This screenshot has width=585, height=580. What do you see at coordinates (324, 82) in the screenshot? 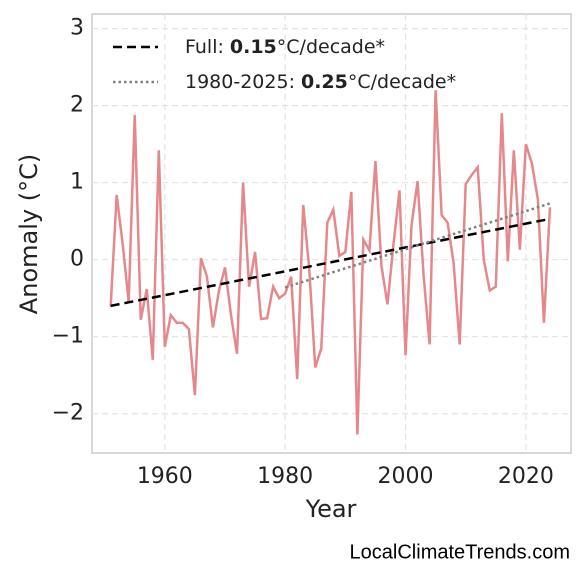
I see `legend-rate: 0.25` at bounding box center [324, 82].